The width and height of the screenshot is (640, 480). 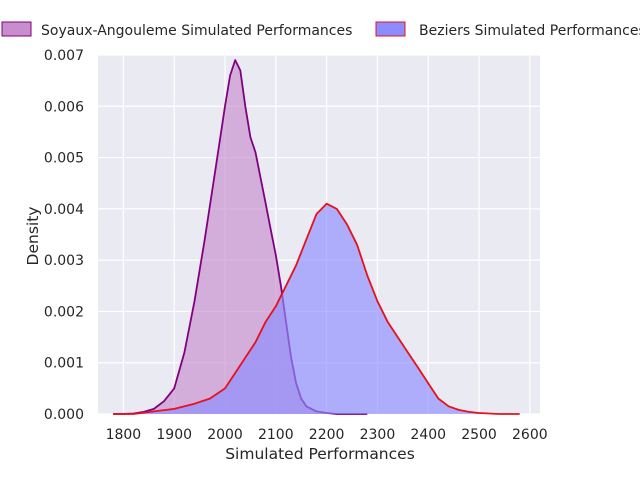 I want to click on legend-swatch-soyaux-angouleme, so click(x=16, y=29).